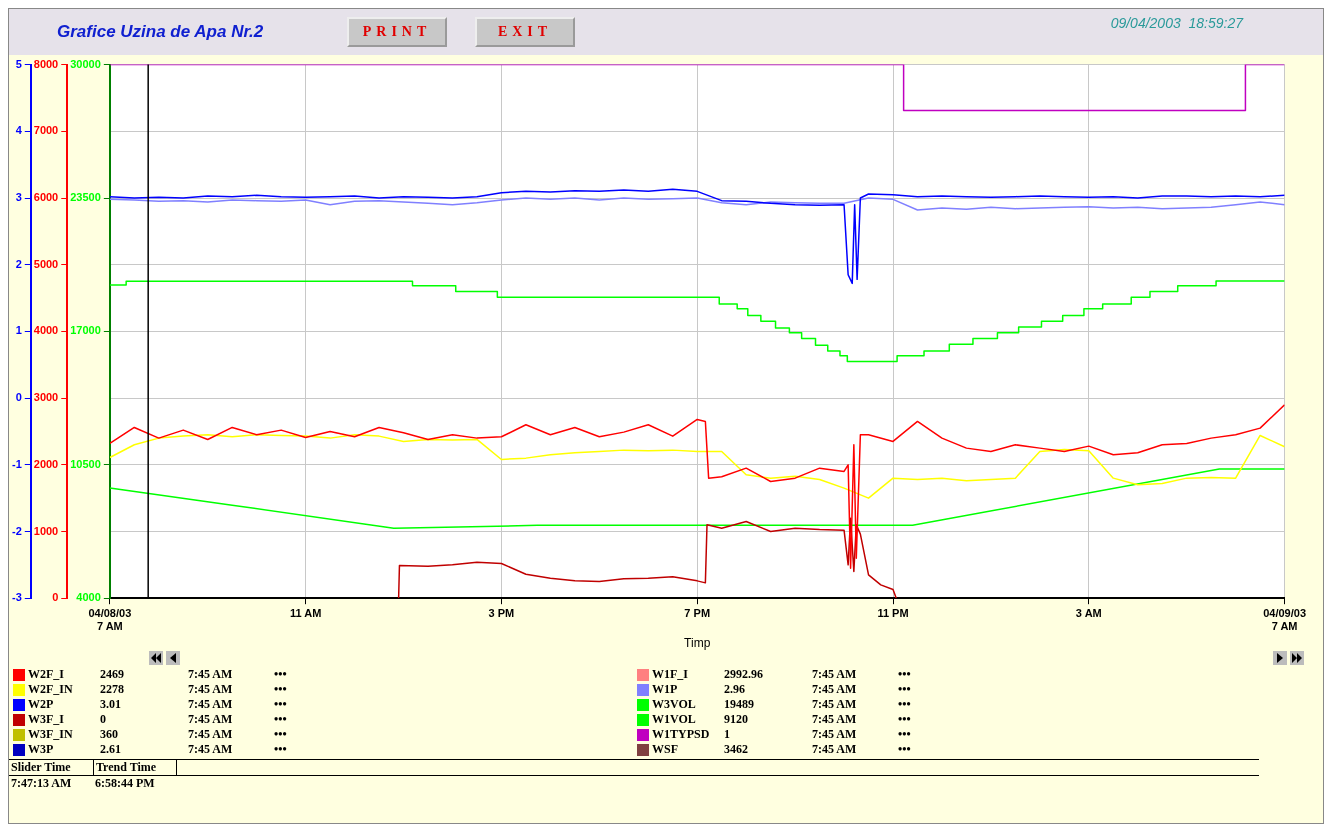 The image size is (1334, 836). Describe the element at coordinates (51, 767) in the screenshot. I see `text: Slider Time` at that location.